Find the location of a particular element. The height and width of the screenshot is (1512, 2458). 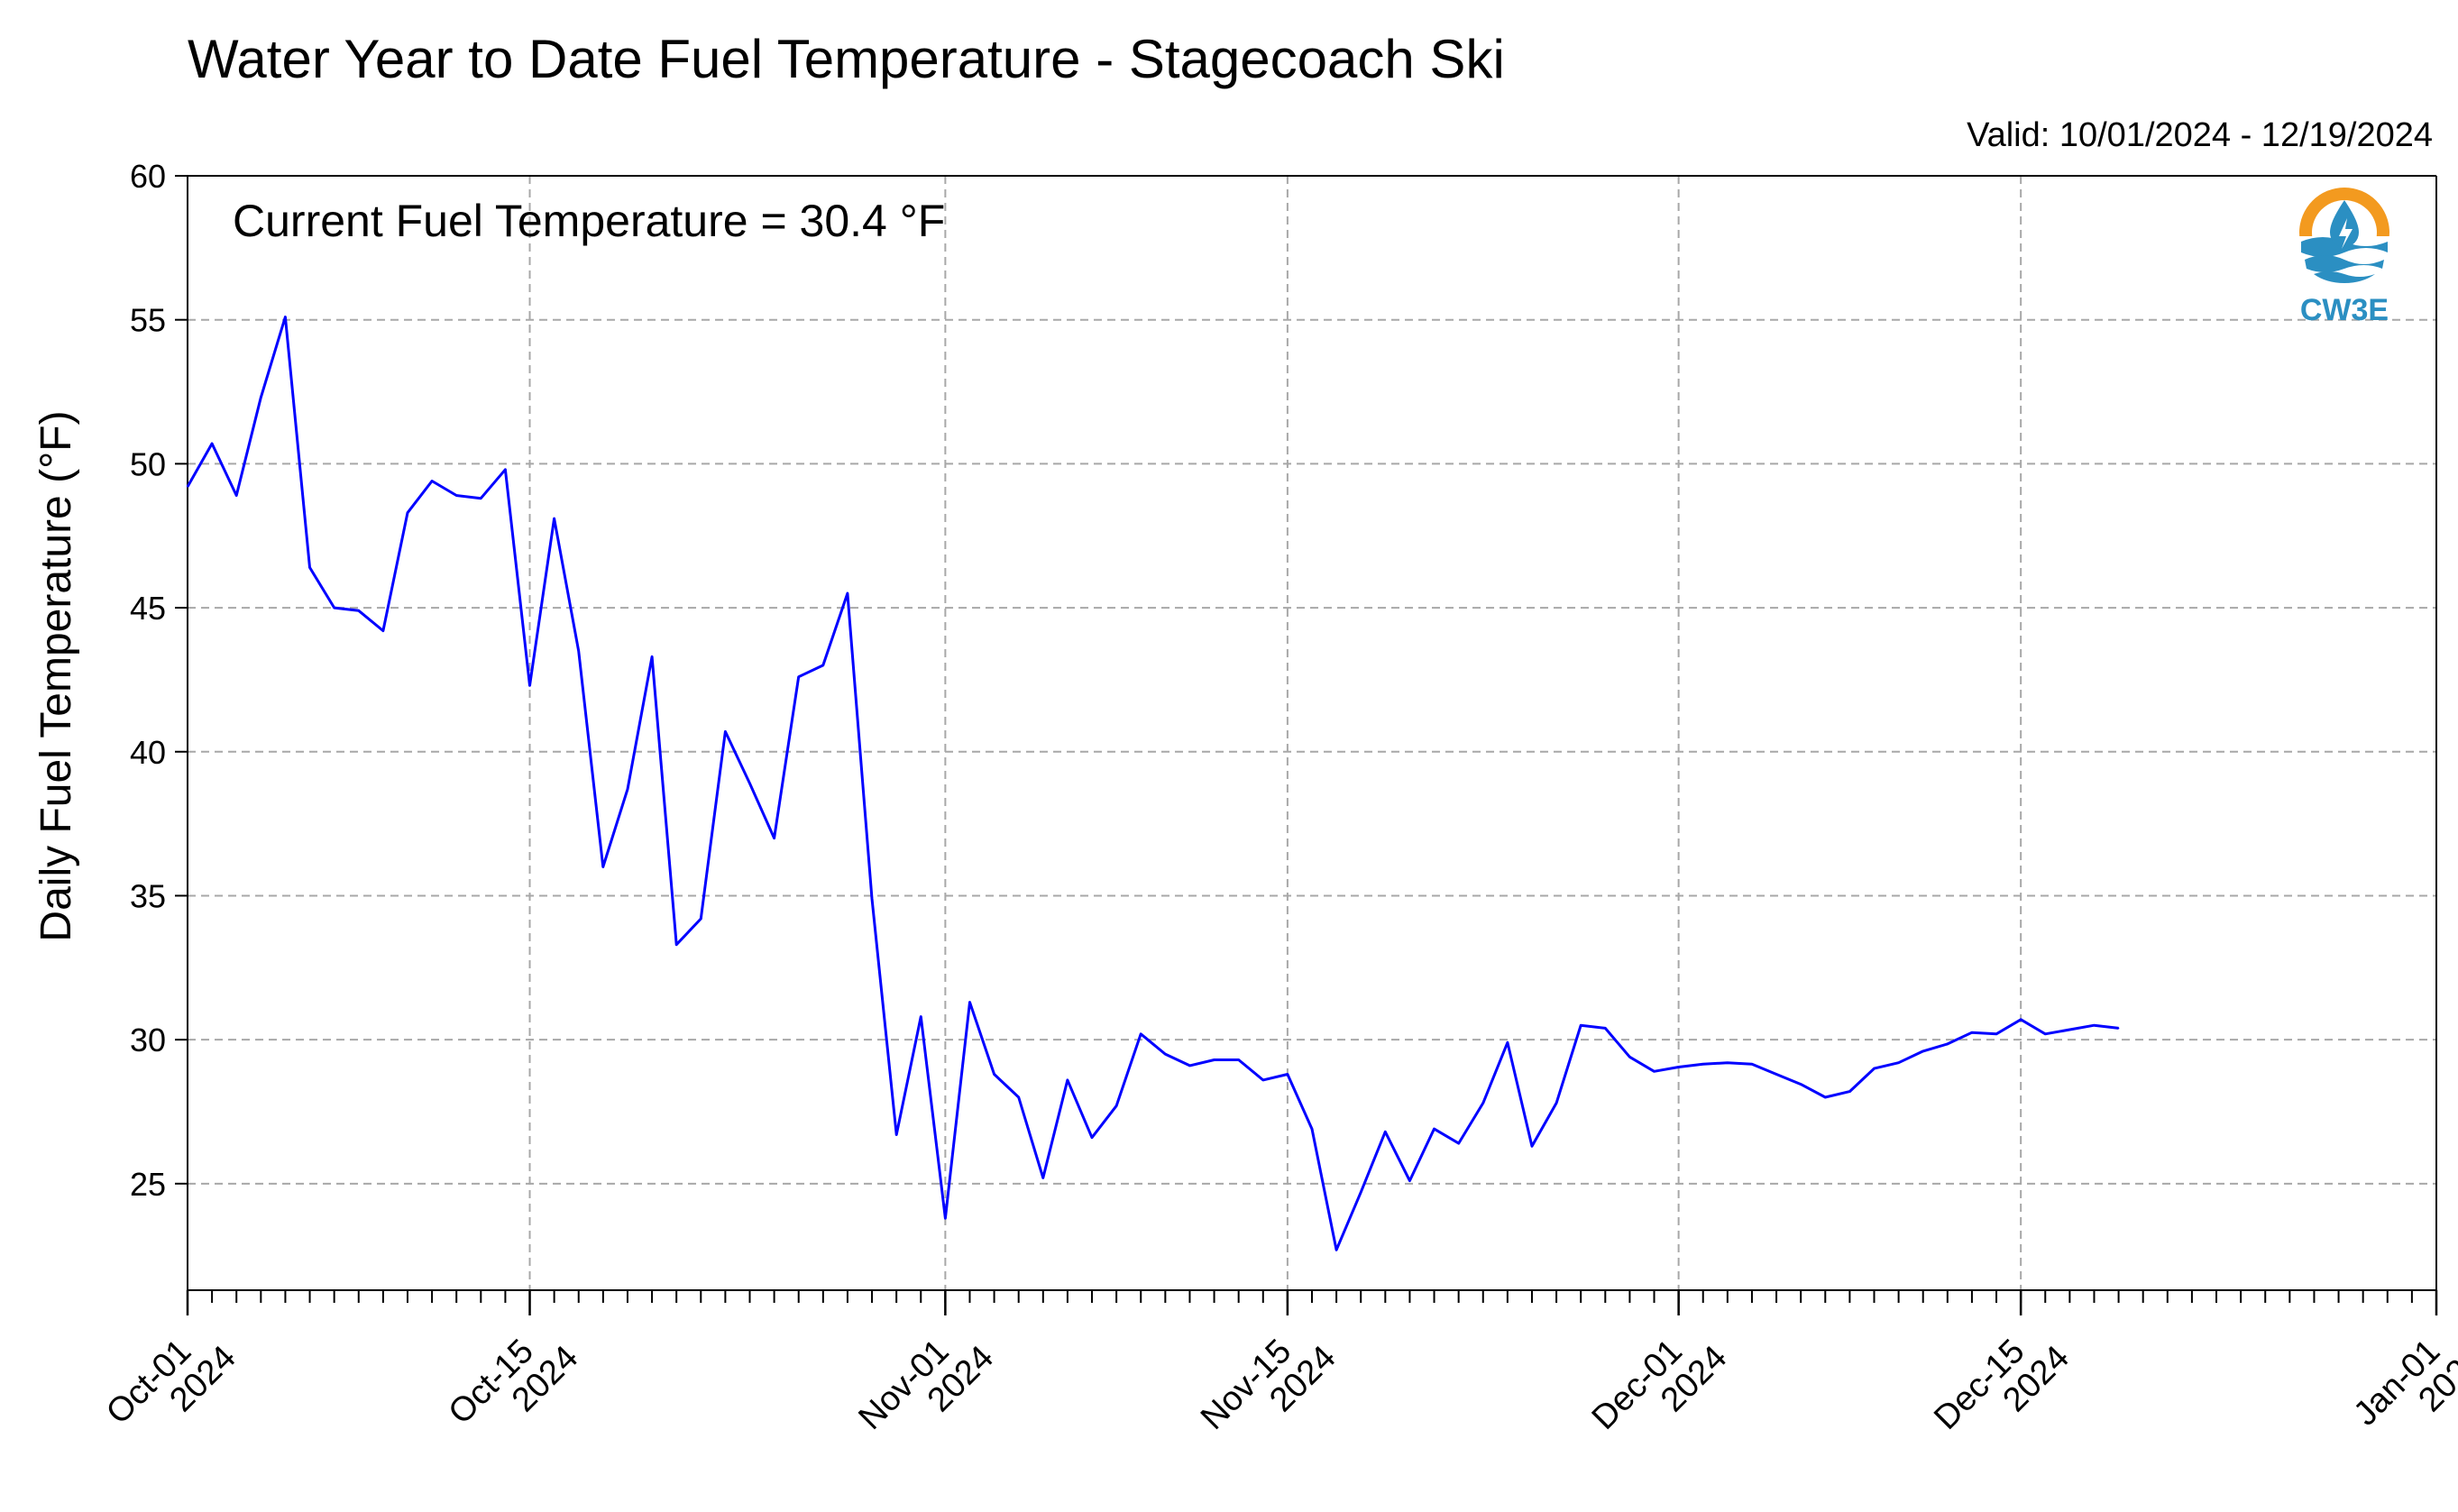

logo-droplet is located at coordinates (2344, 224).